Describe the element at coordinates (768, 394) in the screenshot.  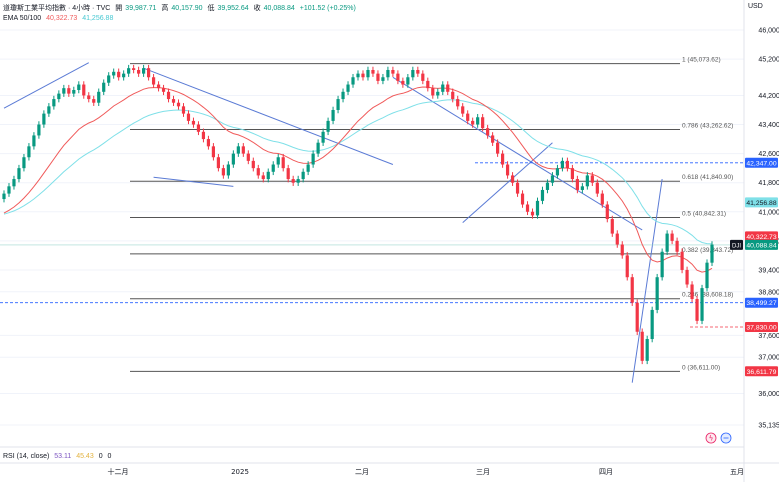
I see `y-tick-label: 36,000.00` at that location.